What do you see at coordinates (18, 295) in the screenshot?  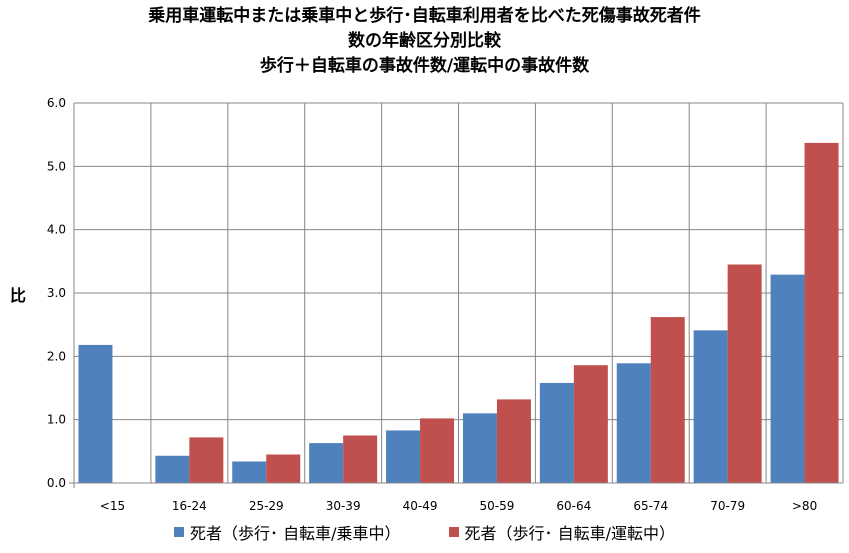 I see `y-axis-label: 比` at bounding box center [18, 295].